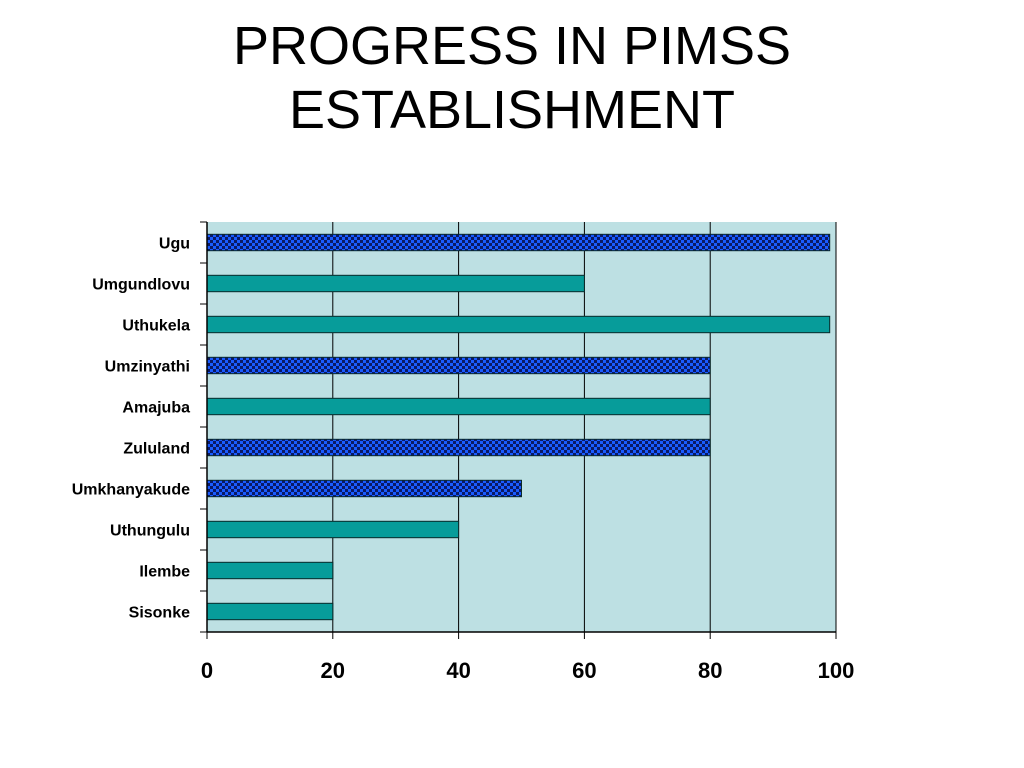 This screenshot has width=1024, height=768. Describe the element at coordinates (512, 110) in the screenshot. I see `chart-title-line-2: ESTABLISHMENT` at that location.